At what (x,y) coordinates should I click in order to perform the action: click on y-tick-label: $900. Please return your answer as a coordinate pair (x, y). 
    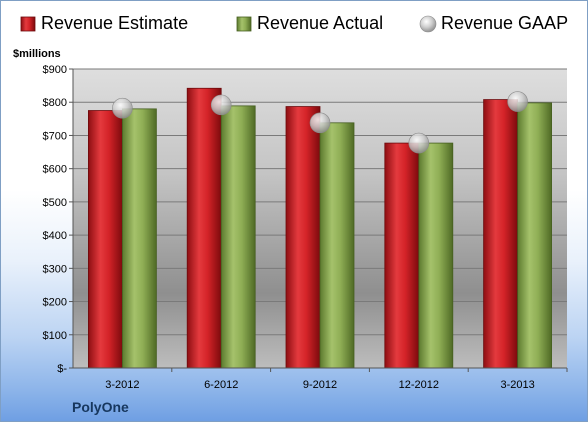
    Looking at the image, I should click on (55, 70).